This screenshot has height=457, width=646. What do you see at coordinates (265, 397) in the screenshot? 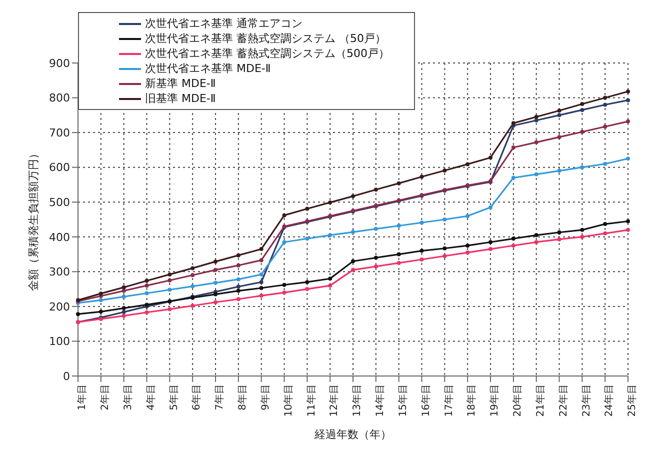
I see `x-tick-label: 9年目` at bounding box center [265, 397].